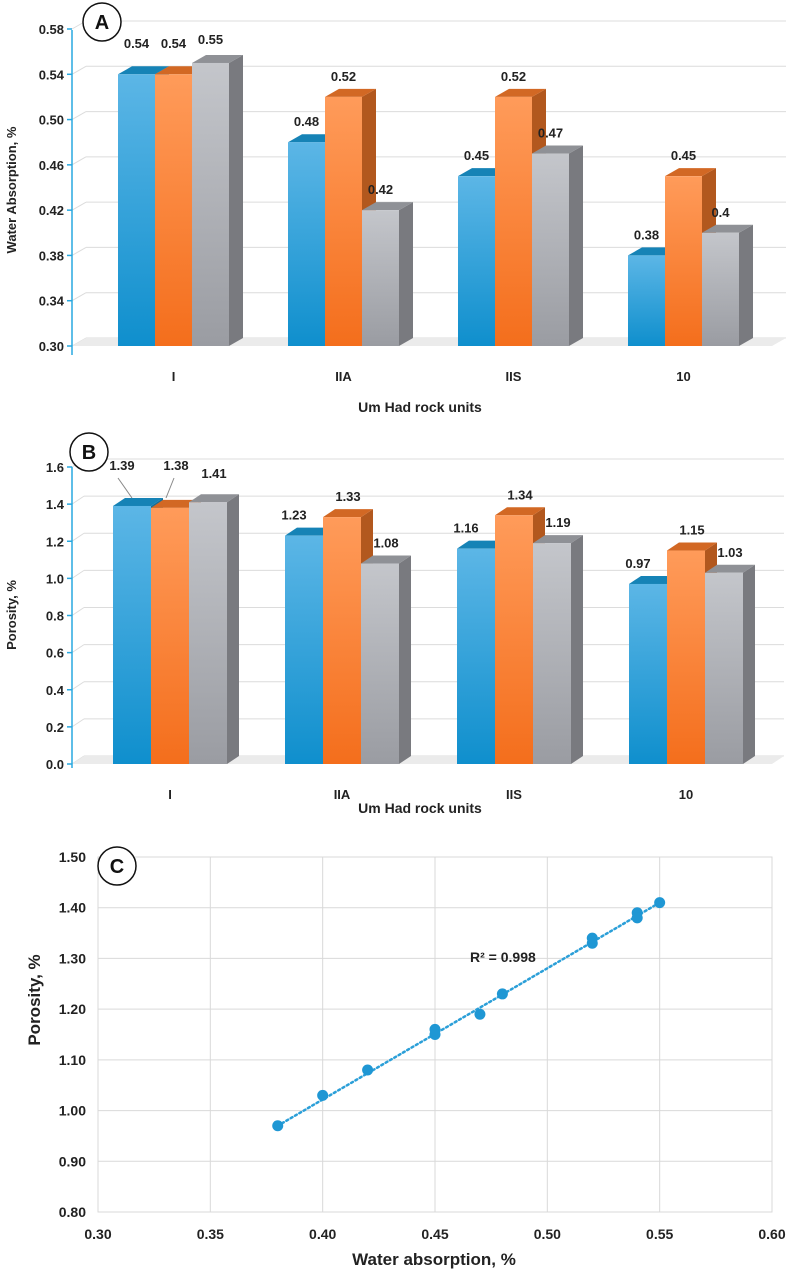 The width and height of the screenshot is (796, 1275). Describe the element at coordinates (659, 1234) in the screenshot. I see `c-x-tick-label: 0.55` at that location.